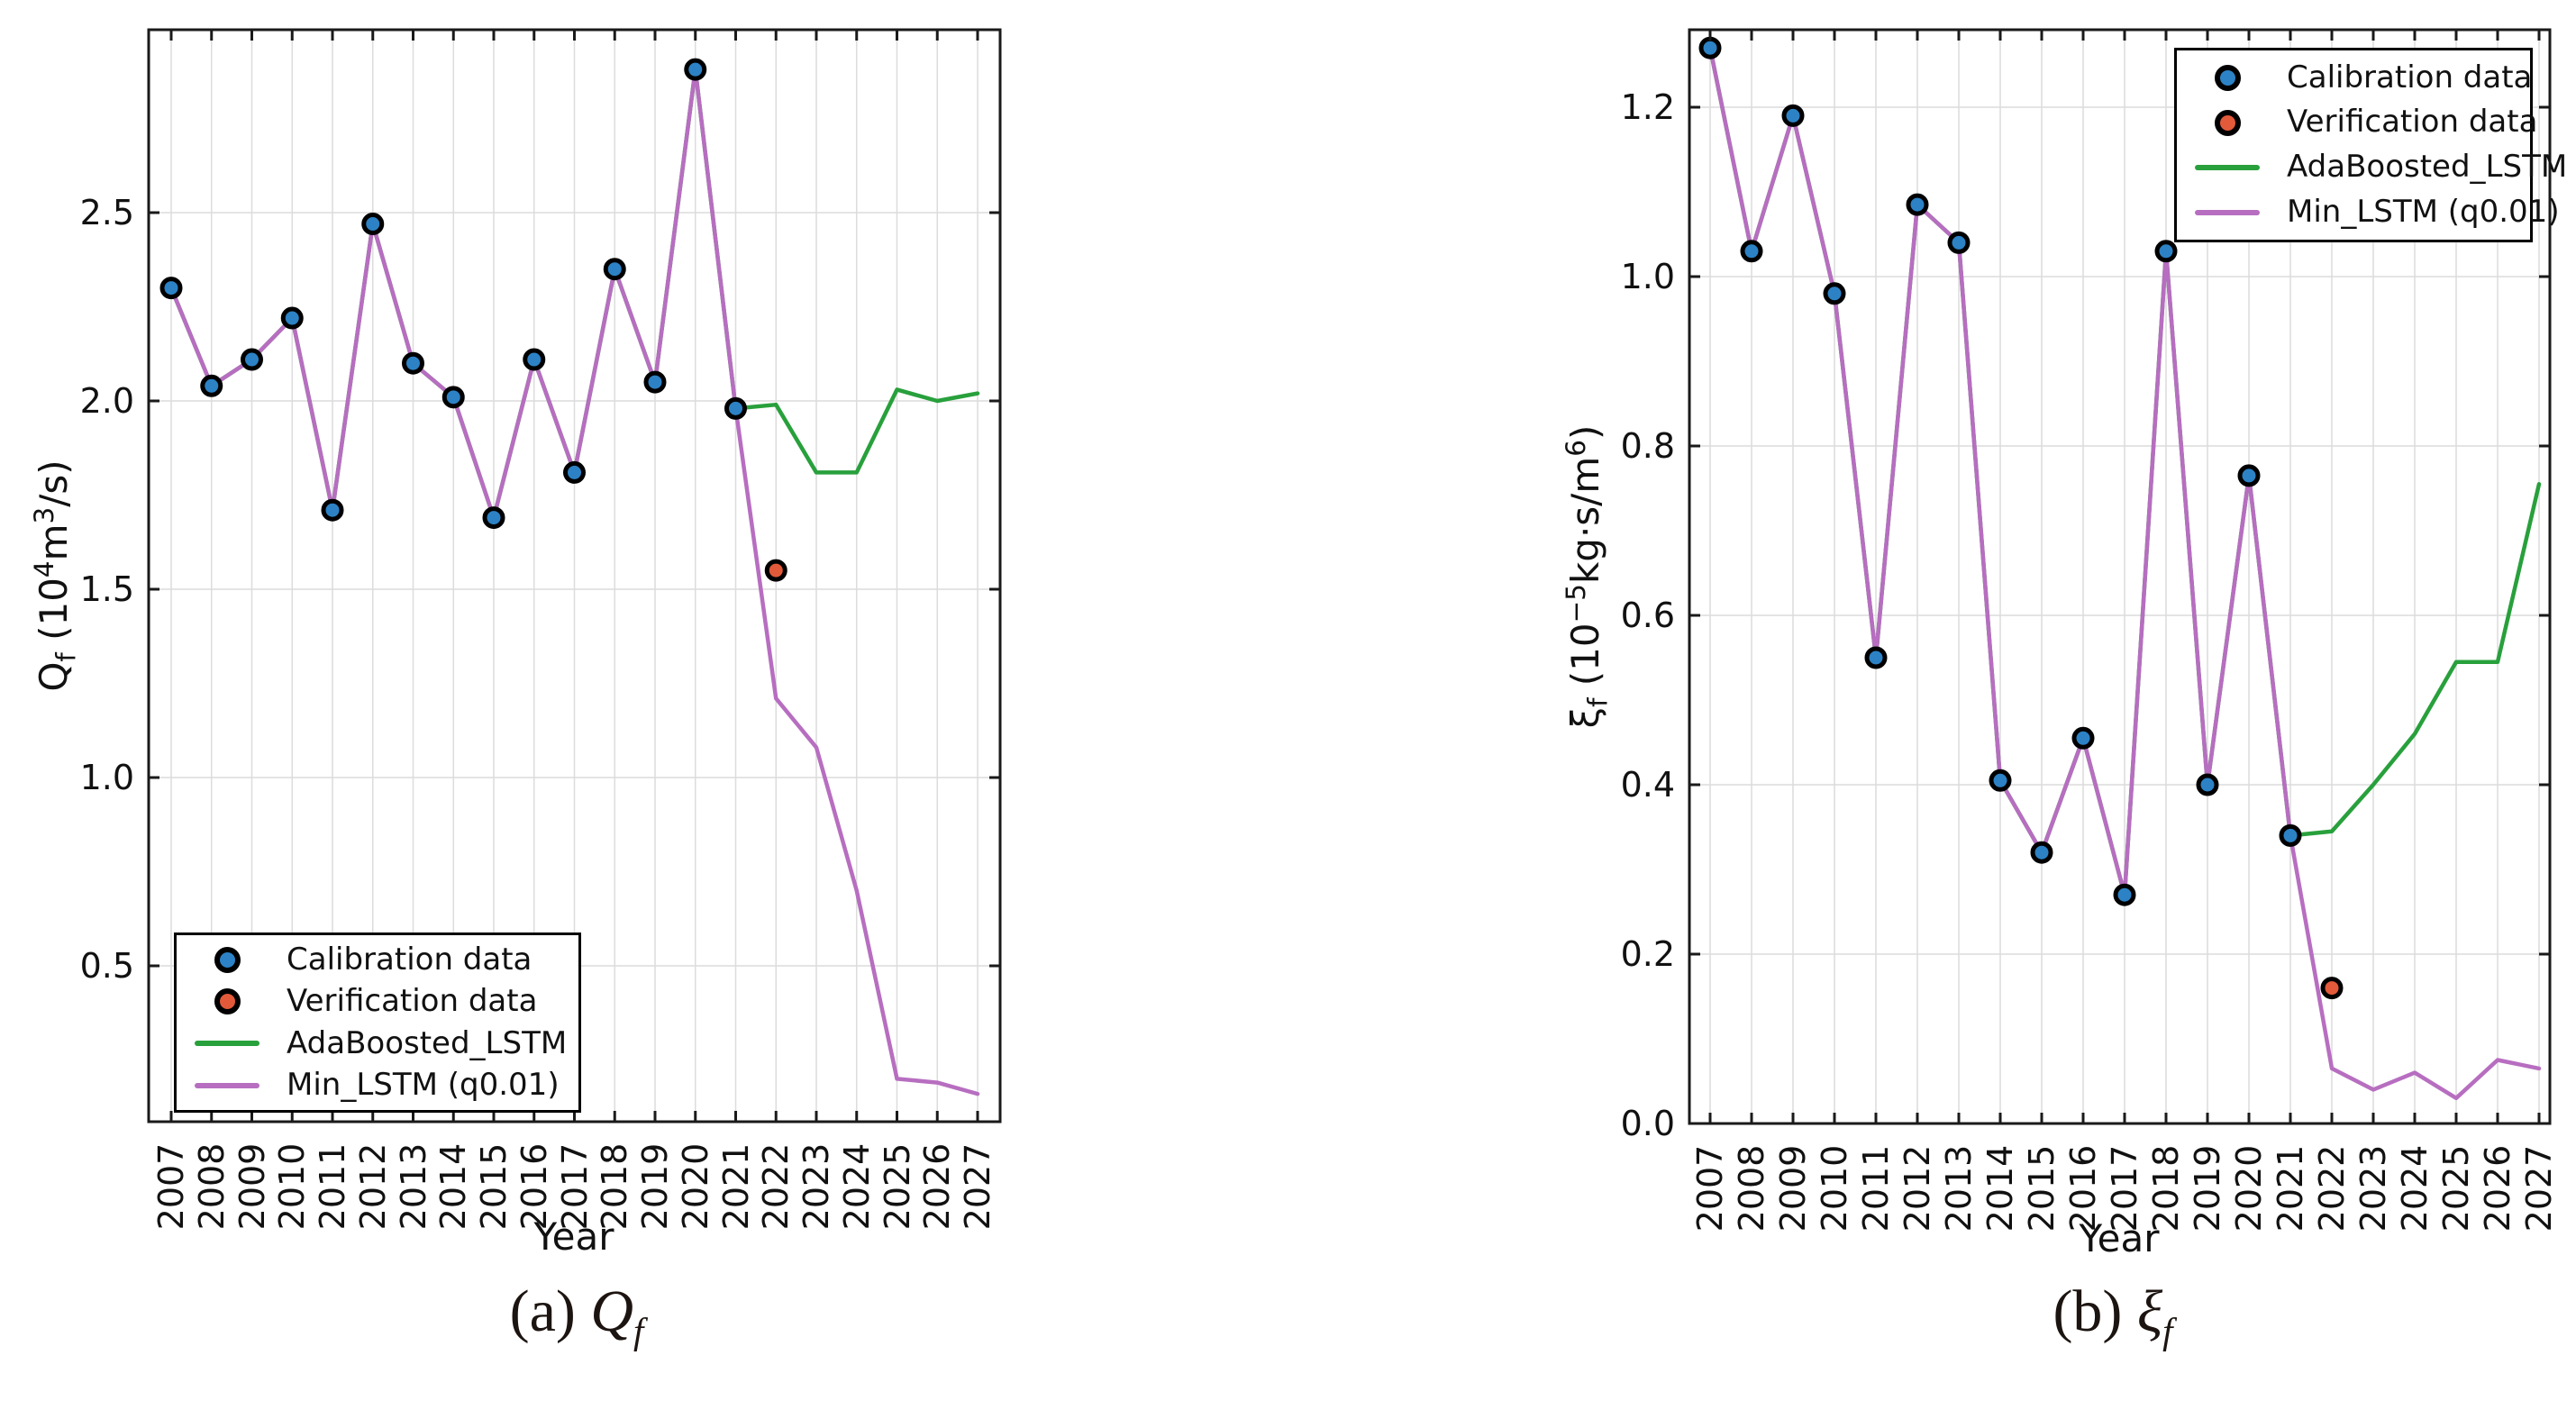 The image size is (2576, 1401). I want to click on label-segment: −5, so click(1576, 603).